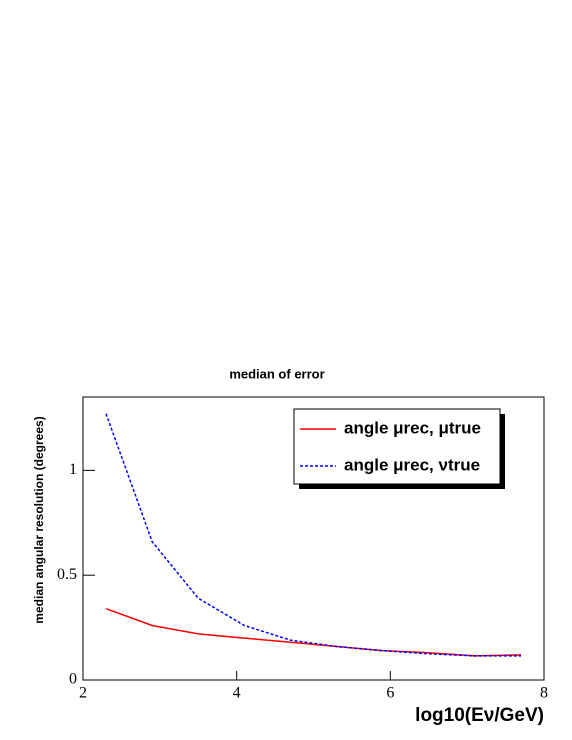 Image resolution: width=572 pixels, height=740 pixels. What do you see at coordinates (83, 693) in the screenshot?
I see `x-tick-label: 2` at bounding box center [83, 693].